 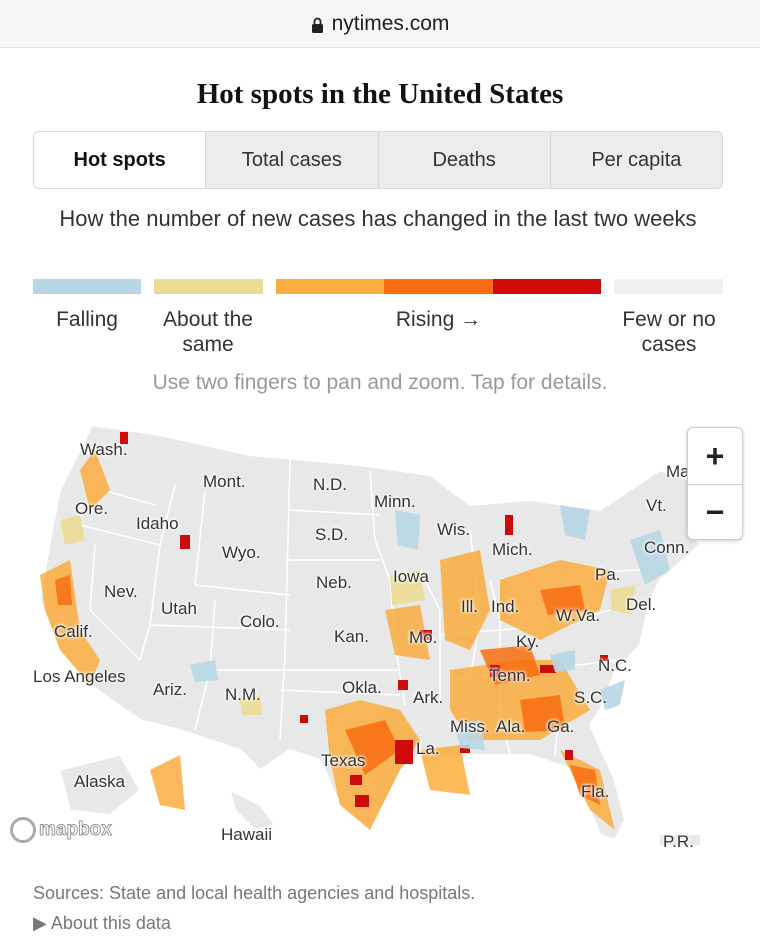 What do you see at coordinates (528, 641) in the screenshot?
I see `label-ky: Ky.` at bounding box center [528, 641].